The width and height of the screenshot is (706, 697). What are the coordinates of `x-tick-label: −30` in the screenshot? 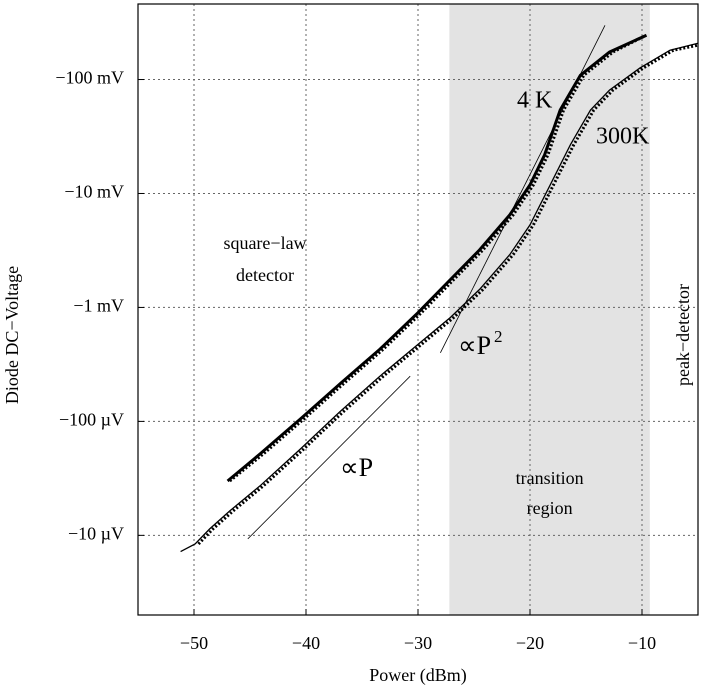 It's located at (418, 643).